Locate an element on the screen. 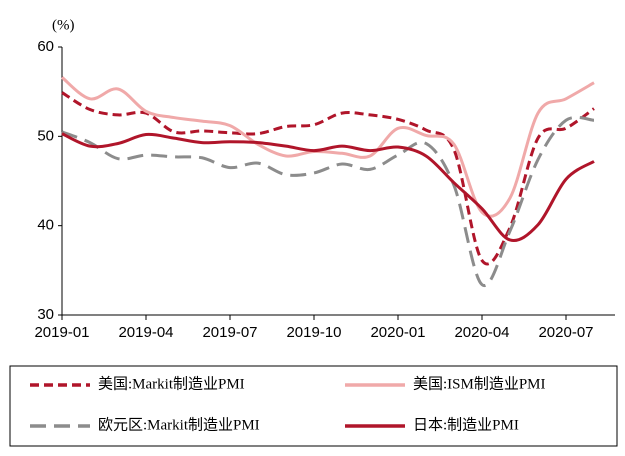 The width and height of the screenshot is (625, 456). legend-label: 美国:ISM制造业PMI is located at coordinates (479, 383).